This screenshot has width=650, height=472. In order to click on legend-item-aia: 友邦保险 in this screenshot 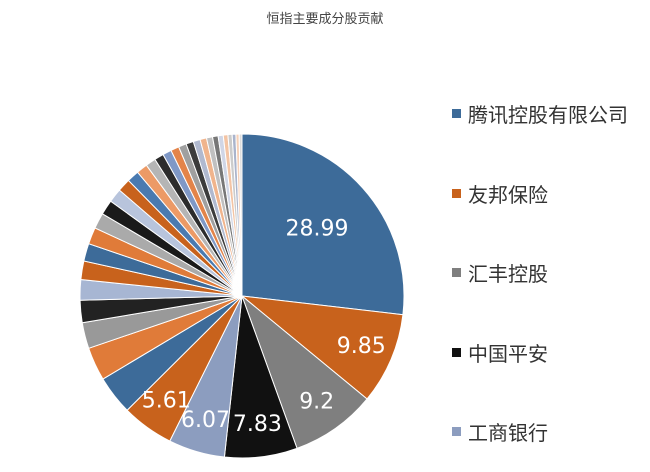, I will do `click(551, 194)`.